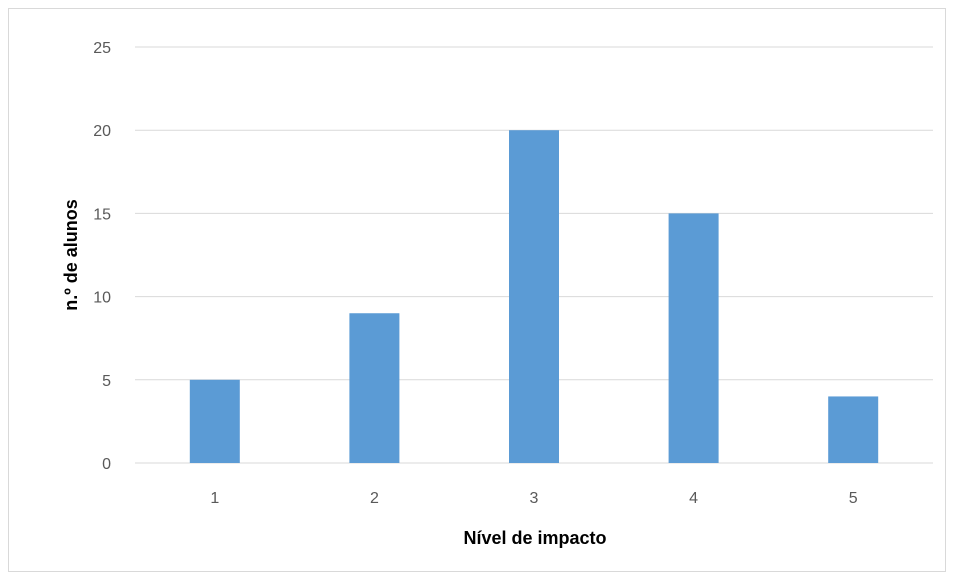 Image resolution: width=955 pixels, height=581 pixels. I want to click on x-tick-labels: 1 2 3 4 5, so click(533, 498).